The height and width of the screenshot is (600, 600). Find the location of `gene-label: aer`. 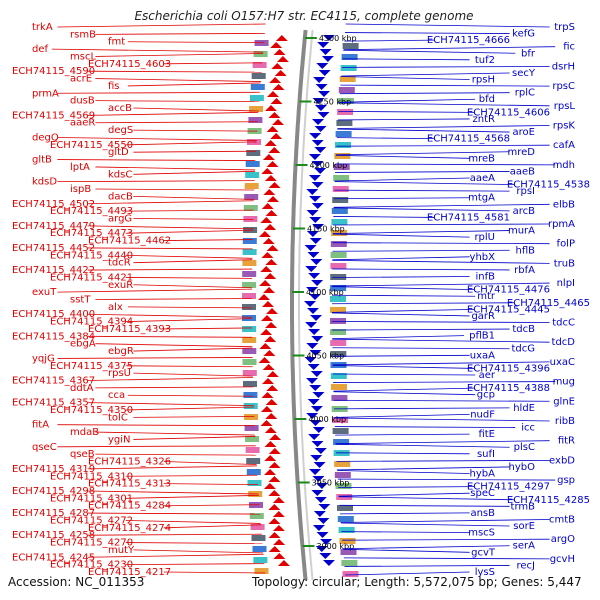

gene-label: aer is located at coordinates (487, 375).